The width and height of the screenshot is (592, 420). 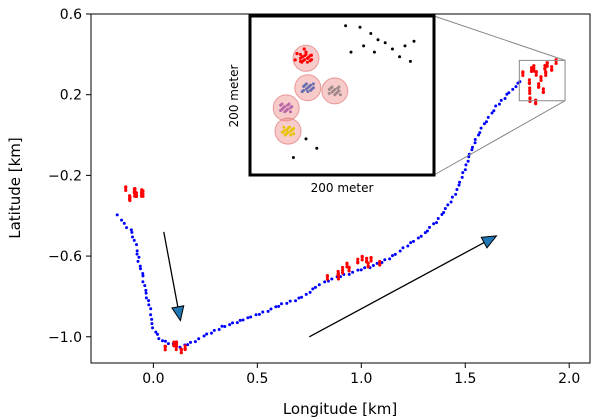 I want to click on x-tick-label-0: 0.0, so click(x=153, y=379).